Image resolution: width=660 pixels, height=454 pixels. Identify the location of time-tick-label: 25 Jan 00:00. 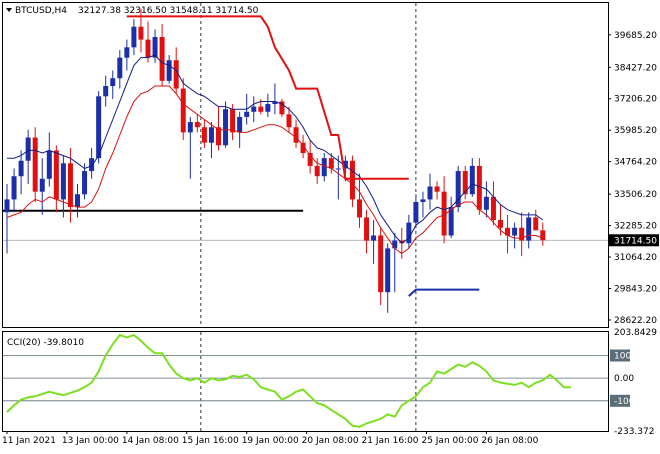
(449, 441).